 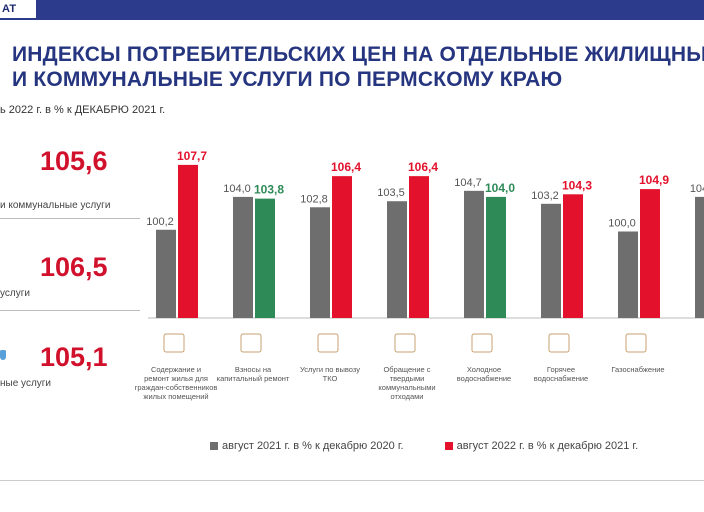 What do you see at coordinates (192, 156) in the screenshot?
I see `data-label: 107,7` at bounding box center [192, 156].